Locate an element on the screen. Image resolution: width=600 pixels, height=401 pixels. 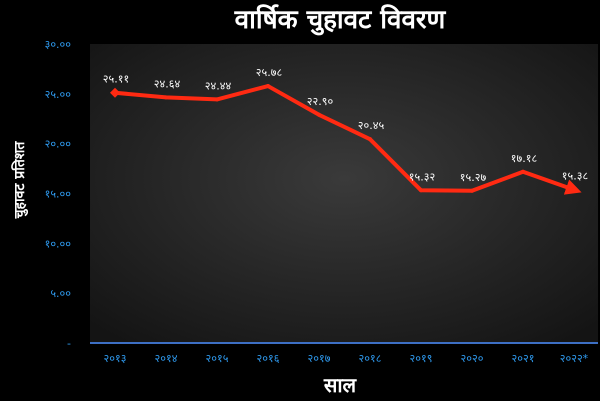
y-tick-label: - is located at coordinates (69, 343).